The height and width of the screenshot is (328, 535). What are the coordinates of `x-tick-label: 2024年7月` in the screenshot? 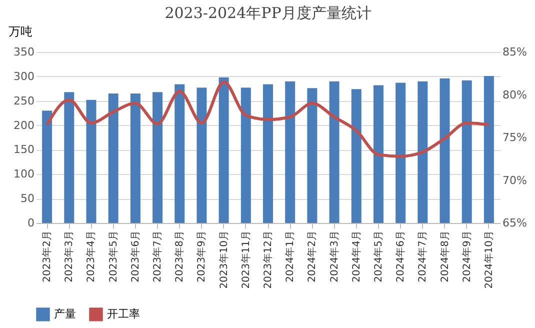 It's located at (422, 256).